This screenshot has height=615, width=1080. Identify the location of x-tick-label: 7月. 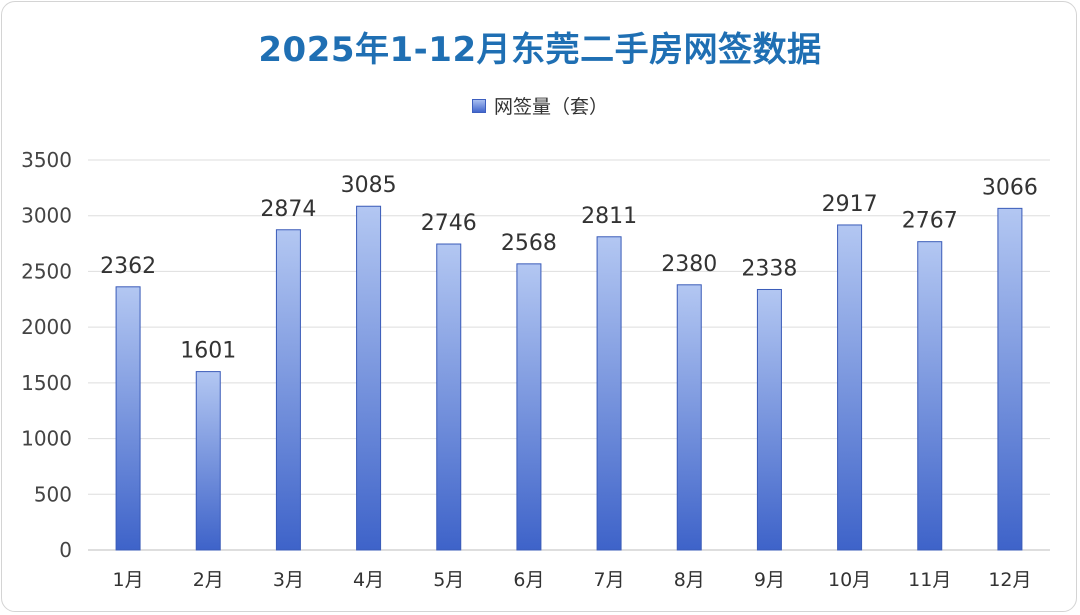
(609, 580).